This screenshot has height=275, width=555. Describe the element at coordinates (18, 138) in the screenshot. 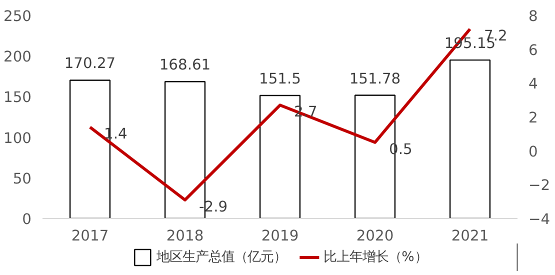

I see `y-tick-label: 100` at that location.